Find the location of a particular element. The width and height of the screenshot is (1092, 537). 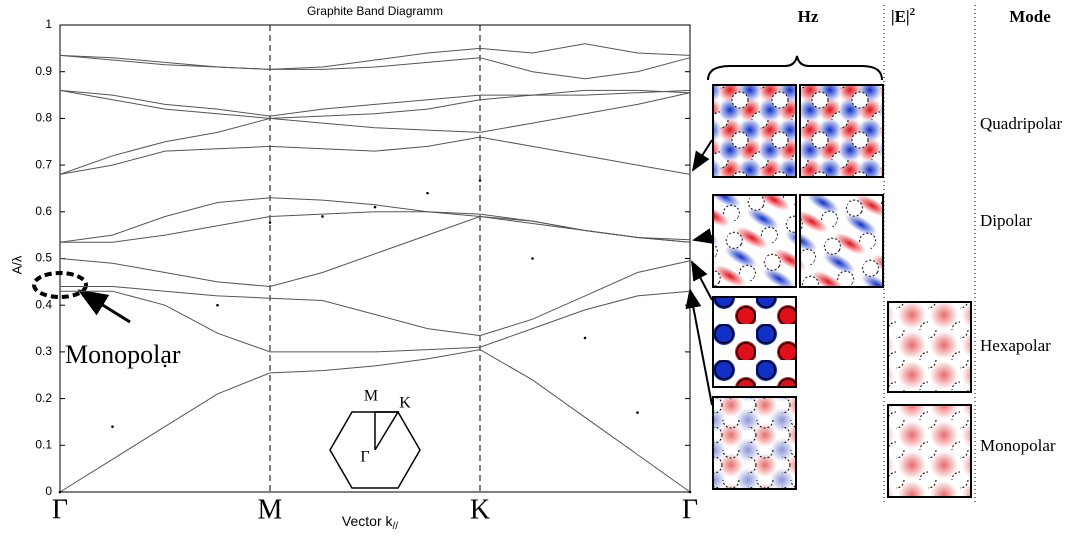

y-tick-label: 1 is located at coordinates (48, 24).